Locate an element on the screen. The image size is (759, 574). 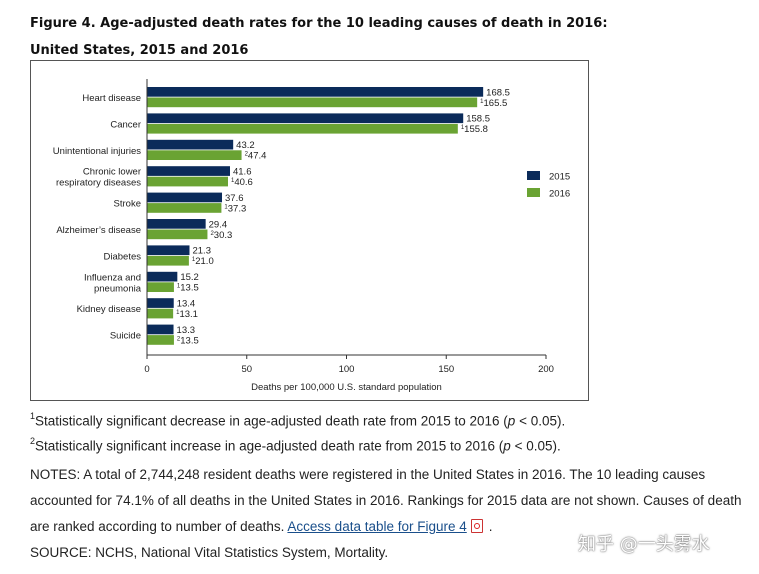
data-label-value: 21.0 is located at coordinates (204, 261).